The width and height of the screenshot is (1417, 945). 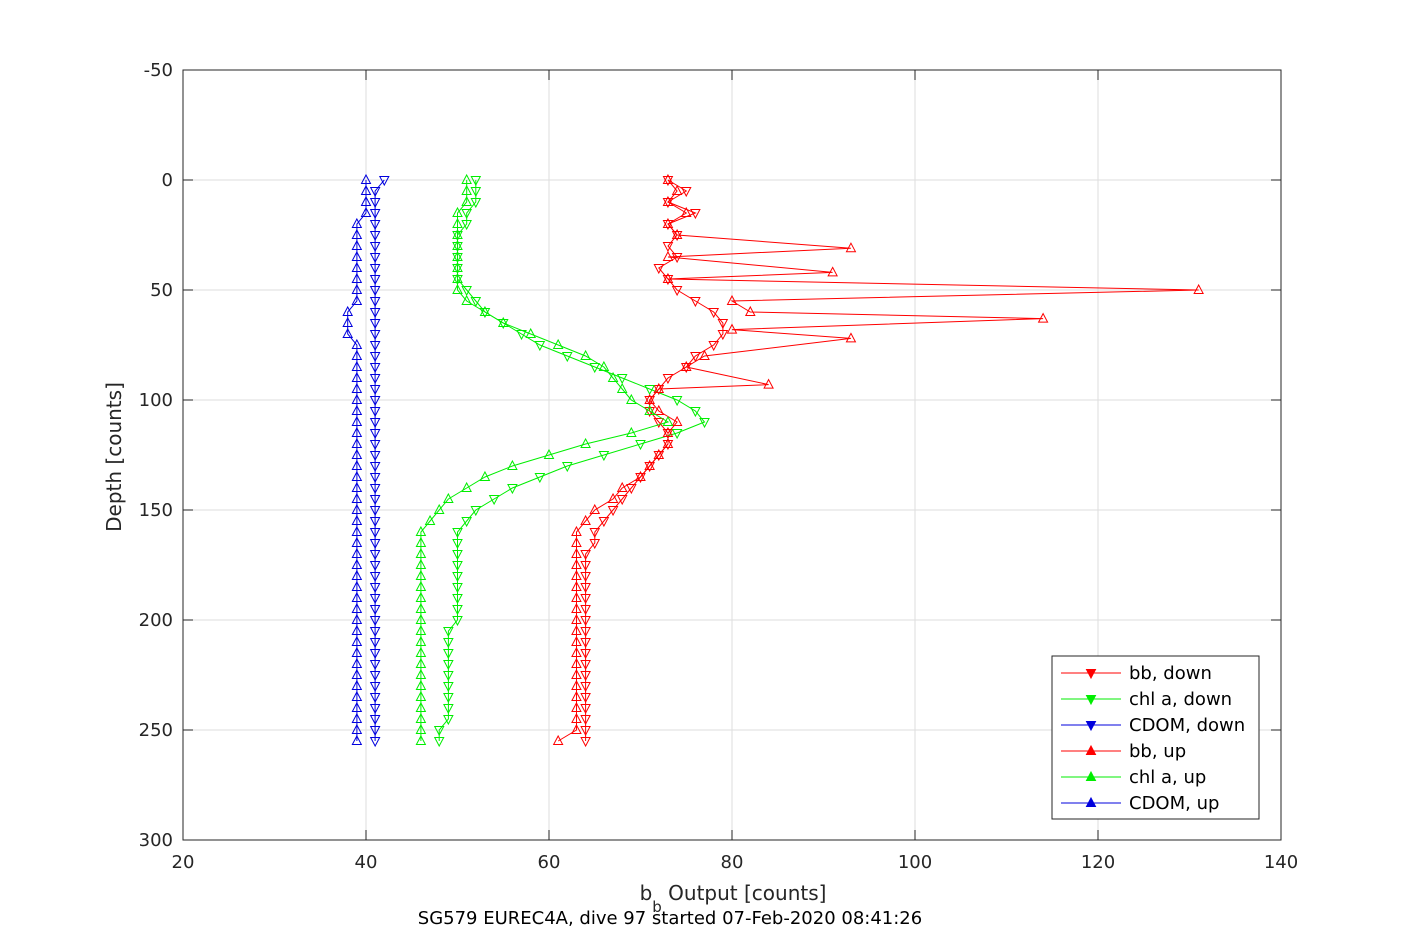 What do you see at coordinates (1174, 803) in the screenshot?
I see `legend-label: CDOM, up` at bounding box center [1174, 803].